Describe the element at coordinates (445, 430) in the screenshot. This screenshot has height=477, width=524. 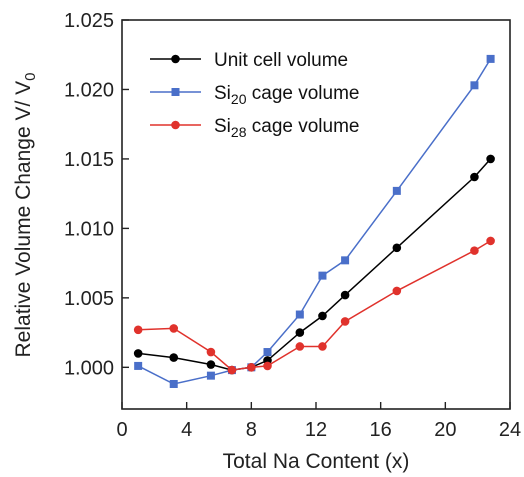
I see `x-tick-label: 20` at that location.